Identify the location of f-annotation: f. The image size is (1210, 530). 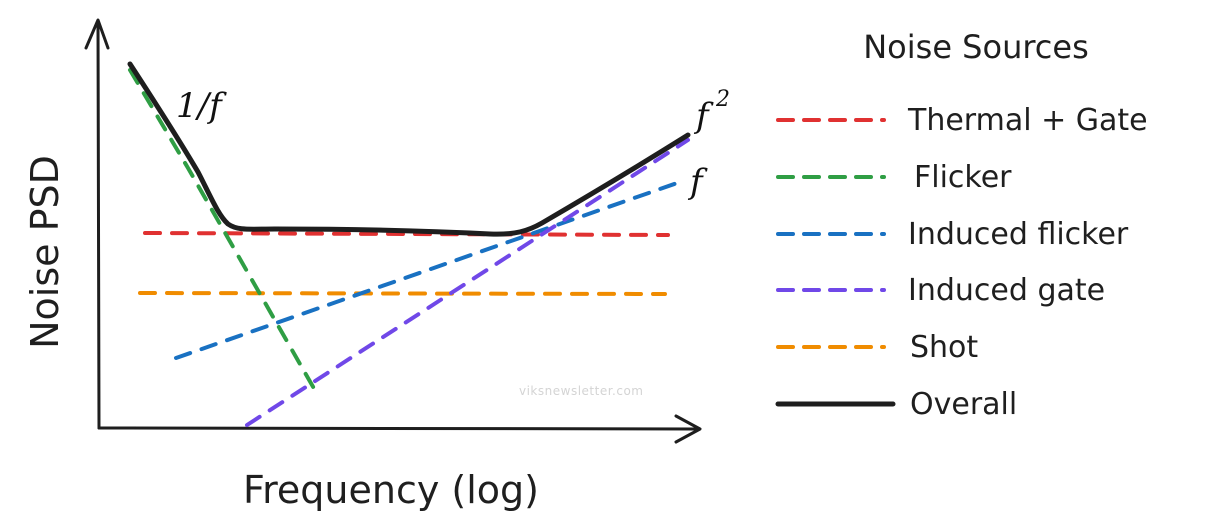
(697, 182).